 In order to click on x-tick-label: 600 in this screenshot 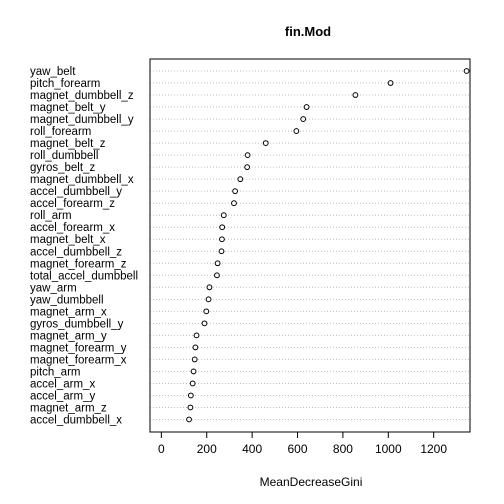, I will do `click(298, 449)`.